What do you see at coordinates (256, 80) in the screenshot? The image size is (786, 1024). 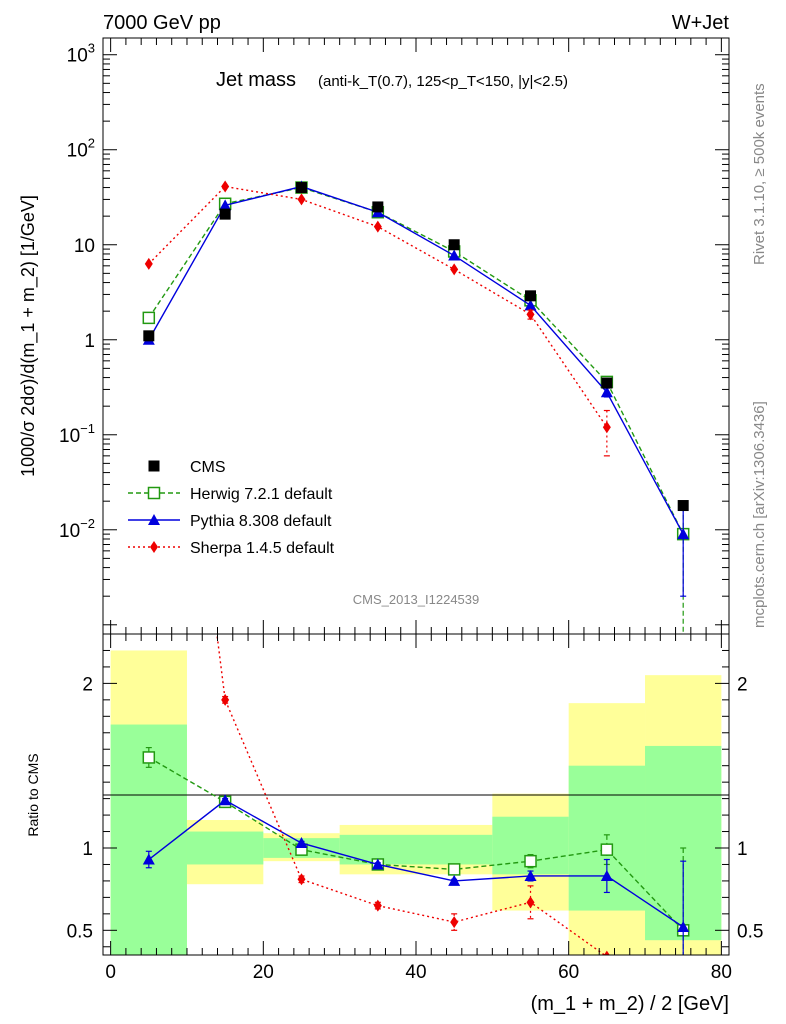 I see `chart-title: Jet mass` at bounding box center [256, 80].